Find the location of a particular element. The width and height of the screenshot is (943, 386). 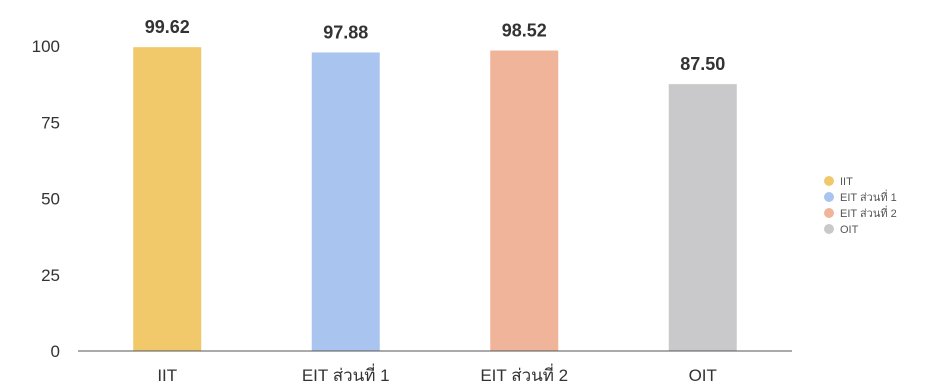

y-tick-label: 0 is located at coordinates (55, 351).